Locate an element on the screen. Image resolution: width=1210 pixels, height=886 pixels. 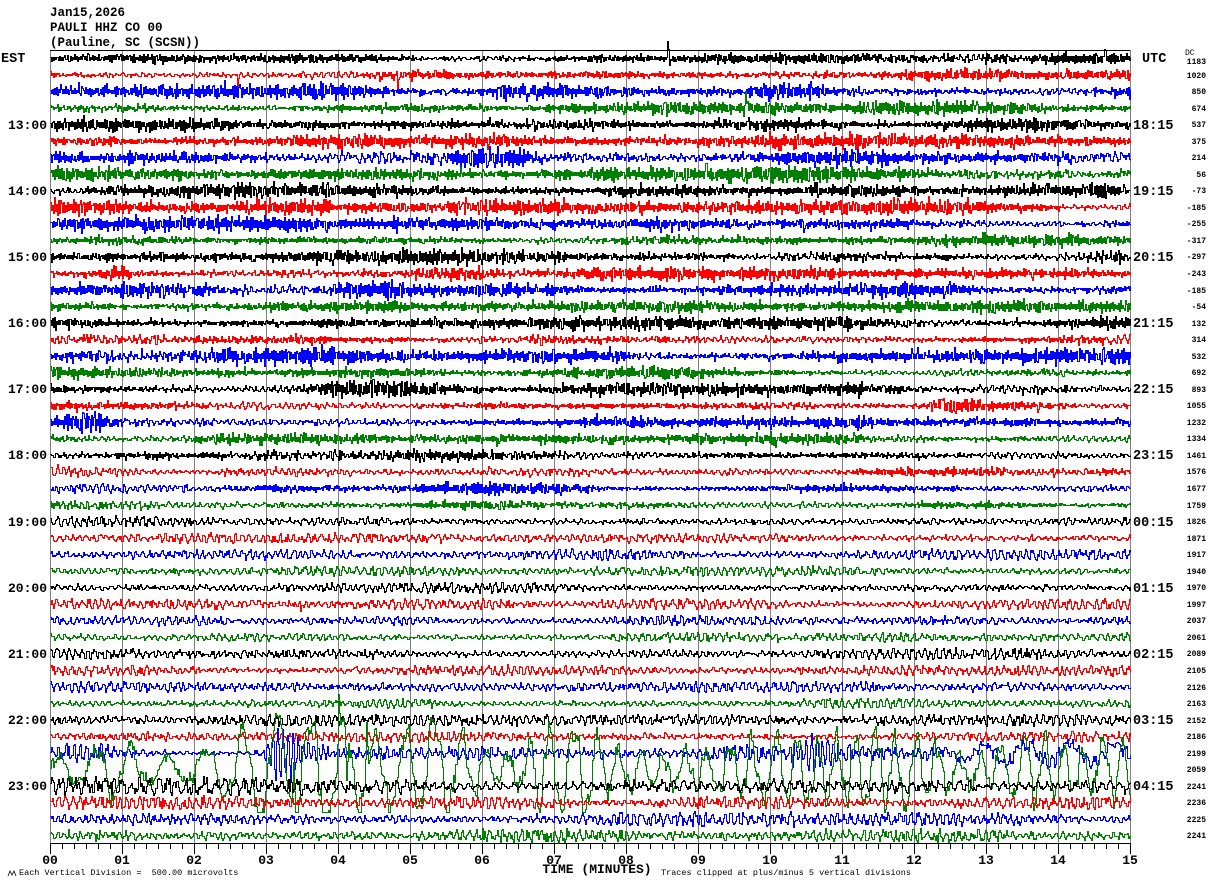
svg-text: 19:15 is located at coordinates (1153, 192).